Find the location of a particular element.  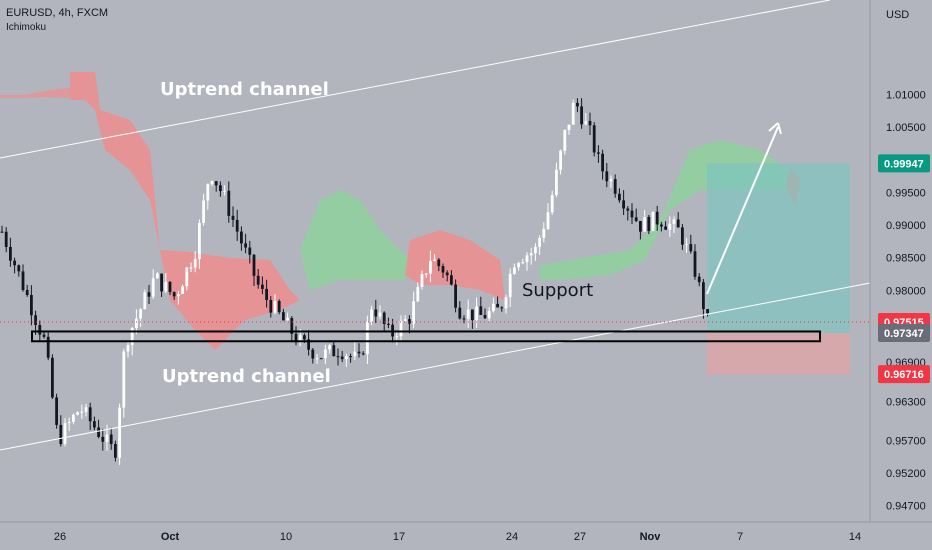

price-tick-label: 0.98000 is located at coordinates (906, 291).